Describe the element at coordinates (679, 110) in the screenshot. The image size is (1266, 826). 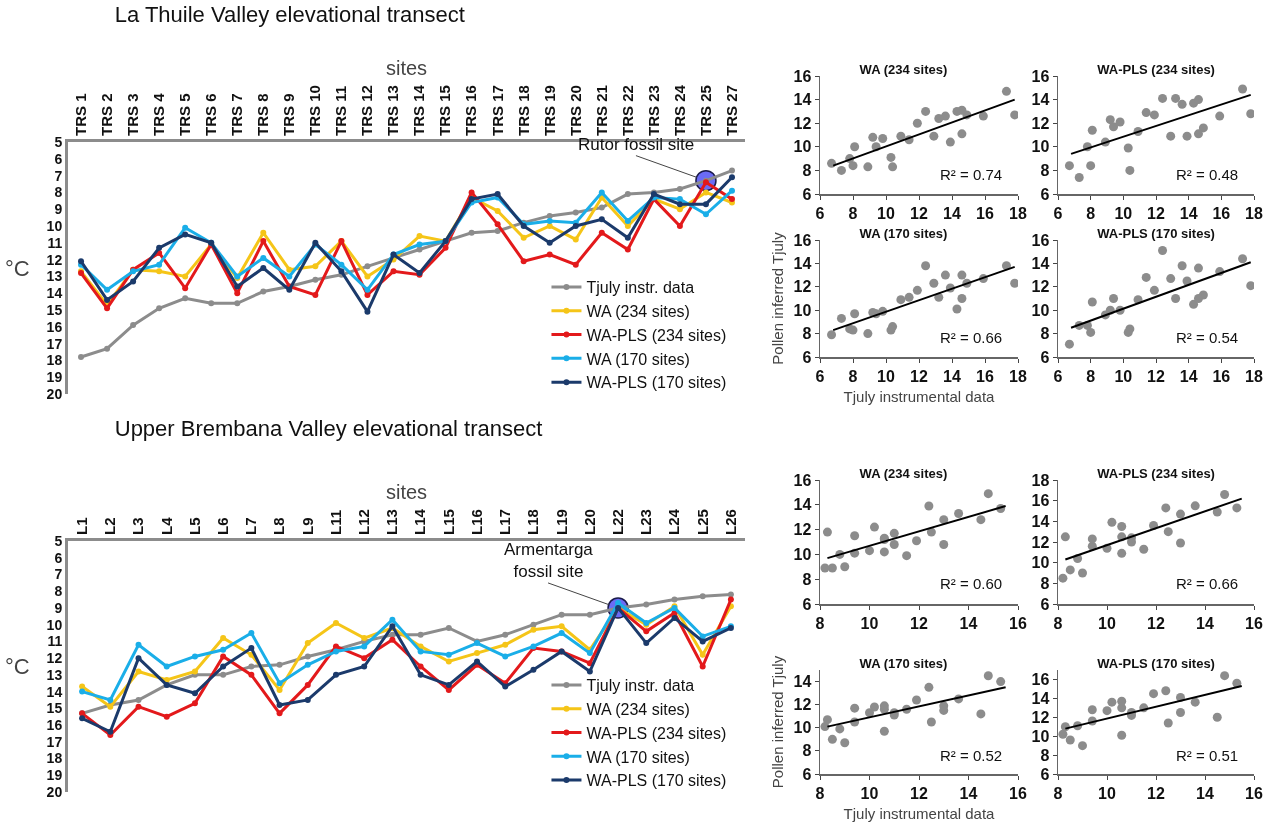
I see `x-tick-label: TRS 24` at that location.